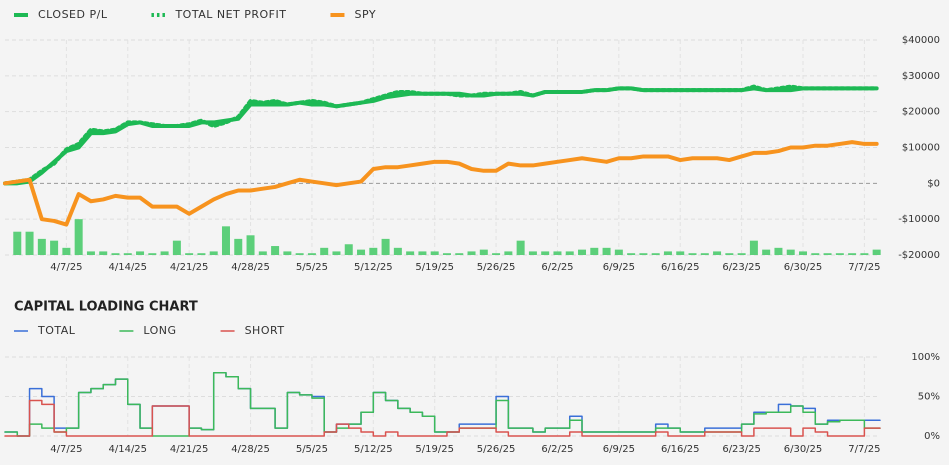 This screenshot has height=465, width=949. I want to click on legend-label: LONG, so click(159, 330).